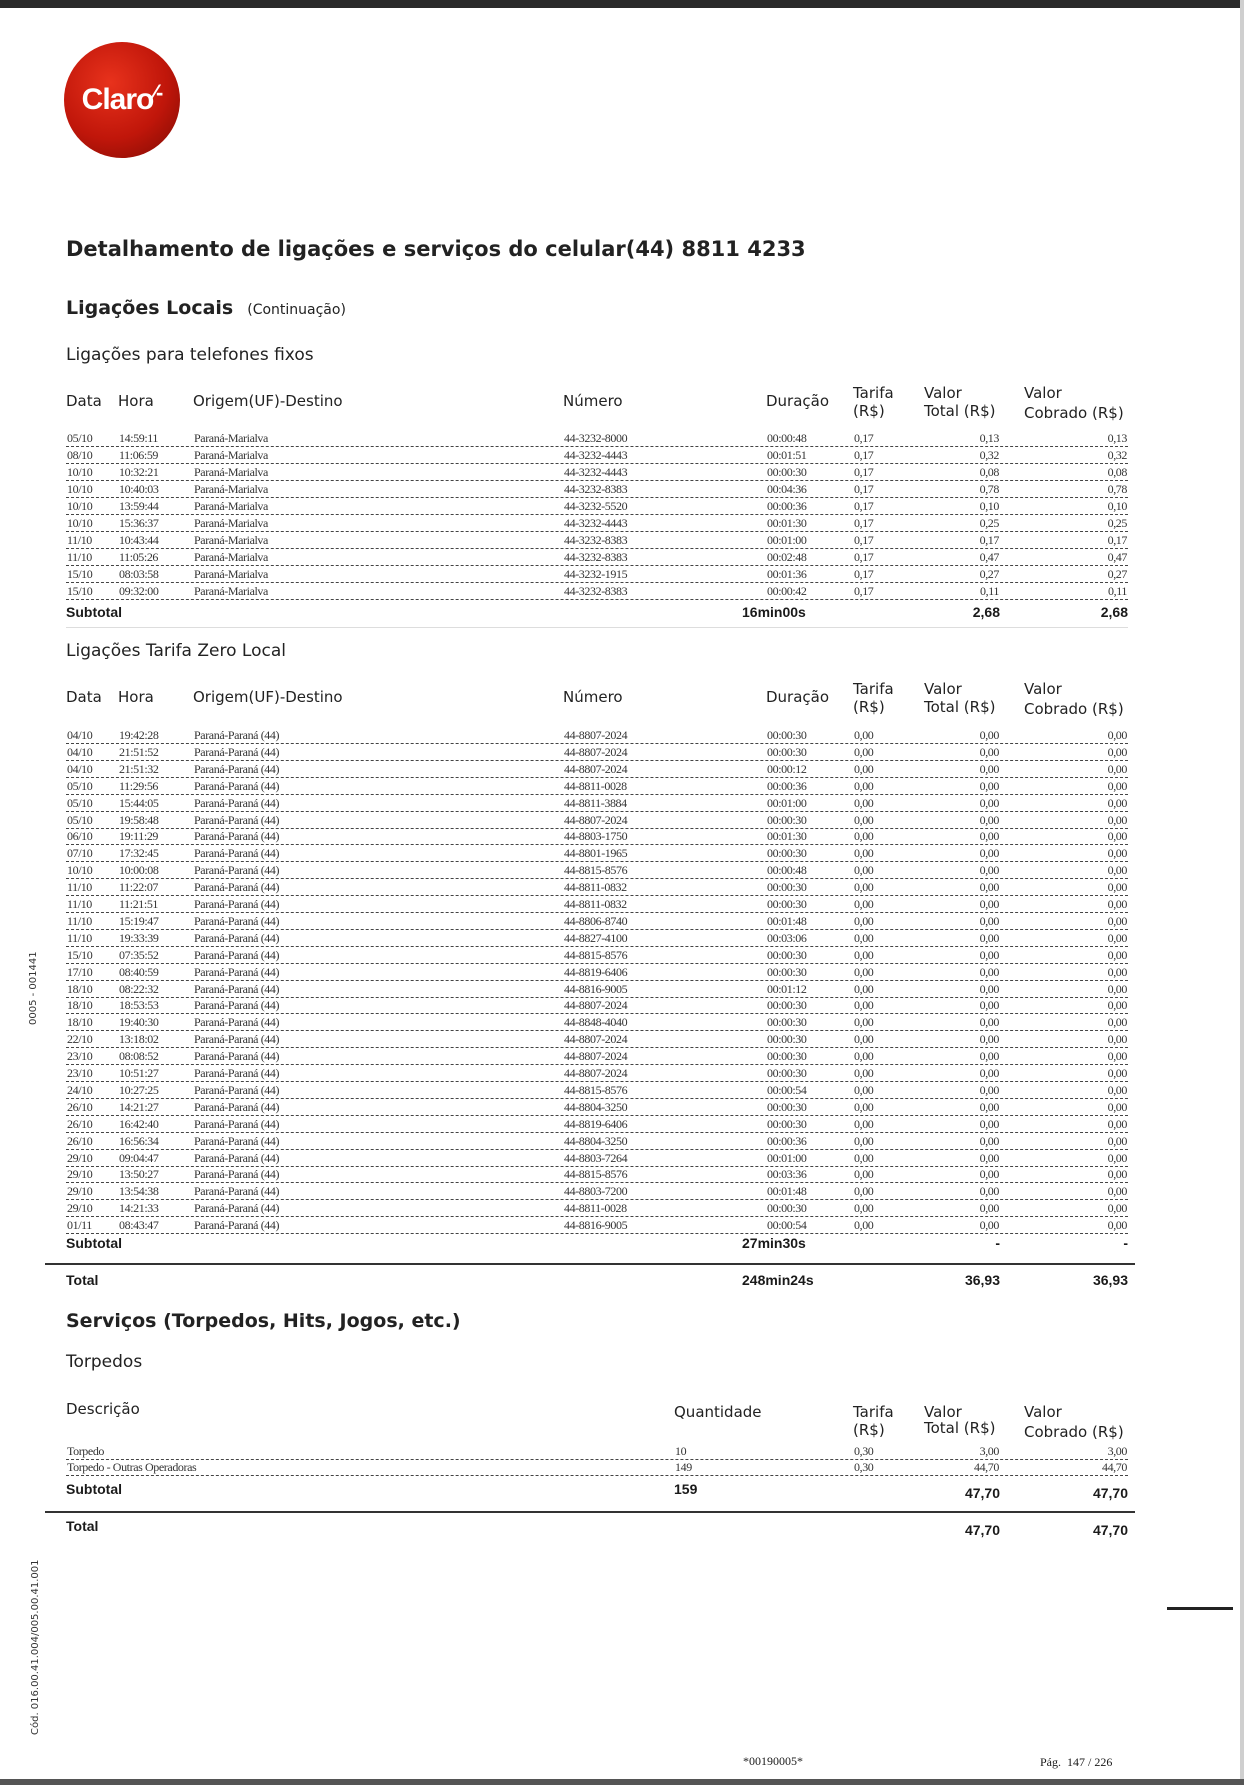 This screenshot has width=1244, height=1785. Describe the element at coordinates (1050, 1762) in the screenshot. I see `page-label: Pág.` at that location.